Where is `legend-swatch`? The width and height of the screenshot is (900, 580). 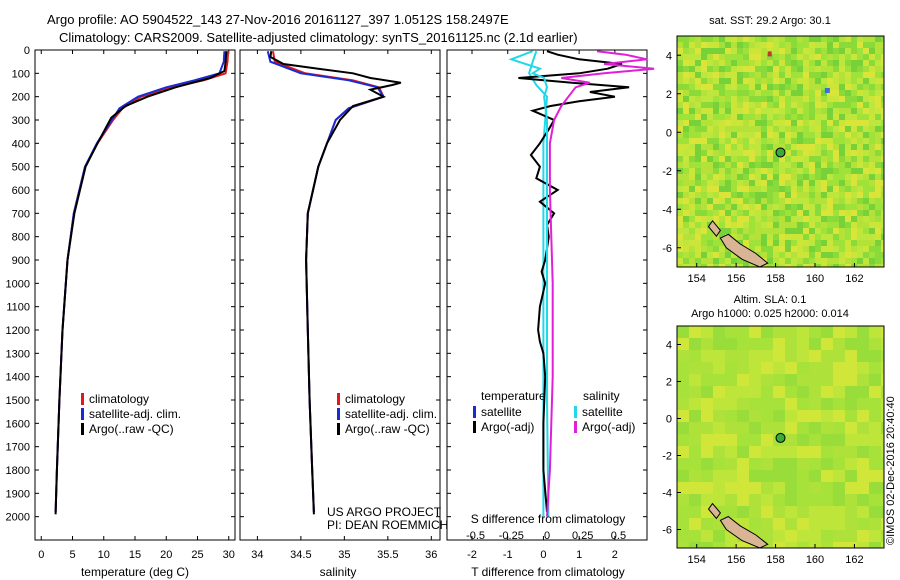 legend-swatch is located at coordinates (575, 427).